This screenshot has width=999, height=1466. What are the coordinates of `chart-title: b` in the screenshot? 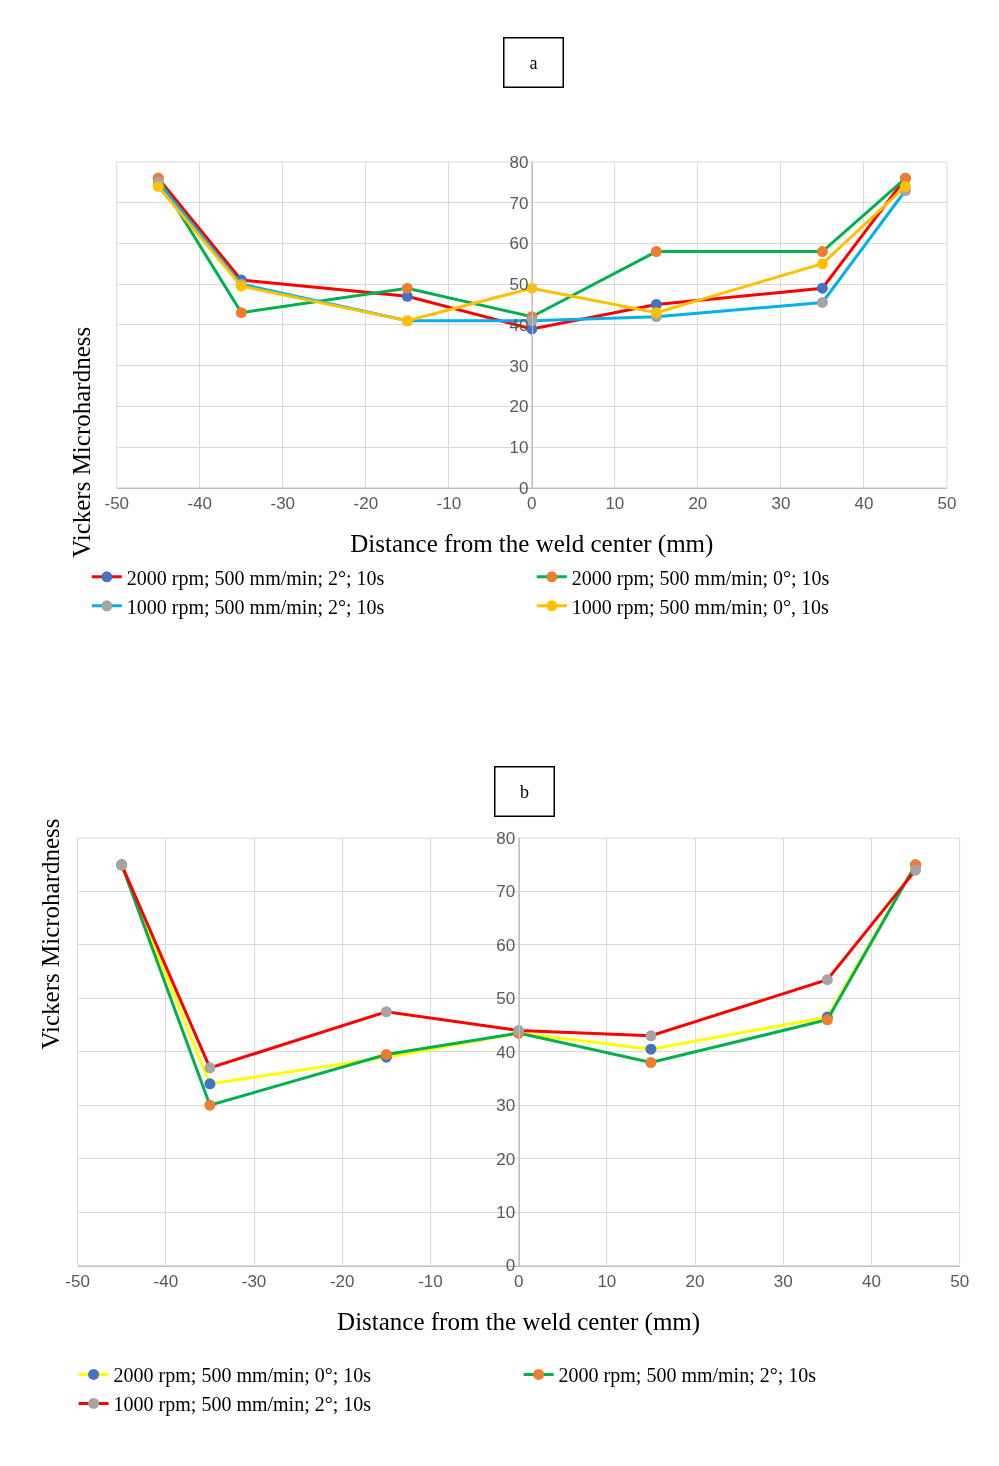 It's located at (524, 791).